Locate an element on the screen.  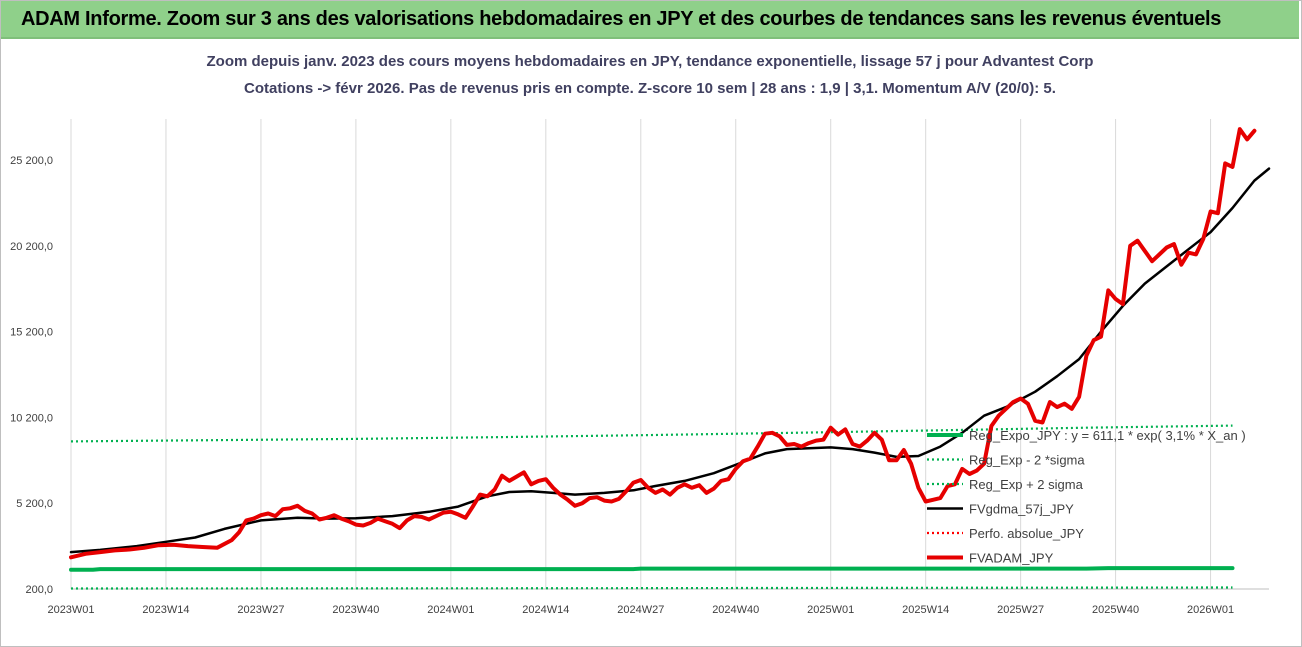
y-tick-label: 25 200,0 is located at coordinates (31, 161).